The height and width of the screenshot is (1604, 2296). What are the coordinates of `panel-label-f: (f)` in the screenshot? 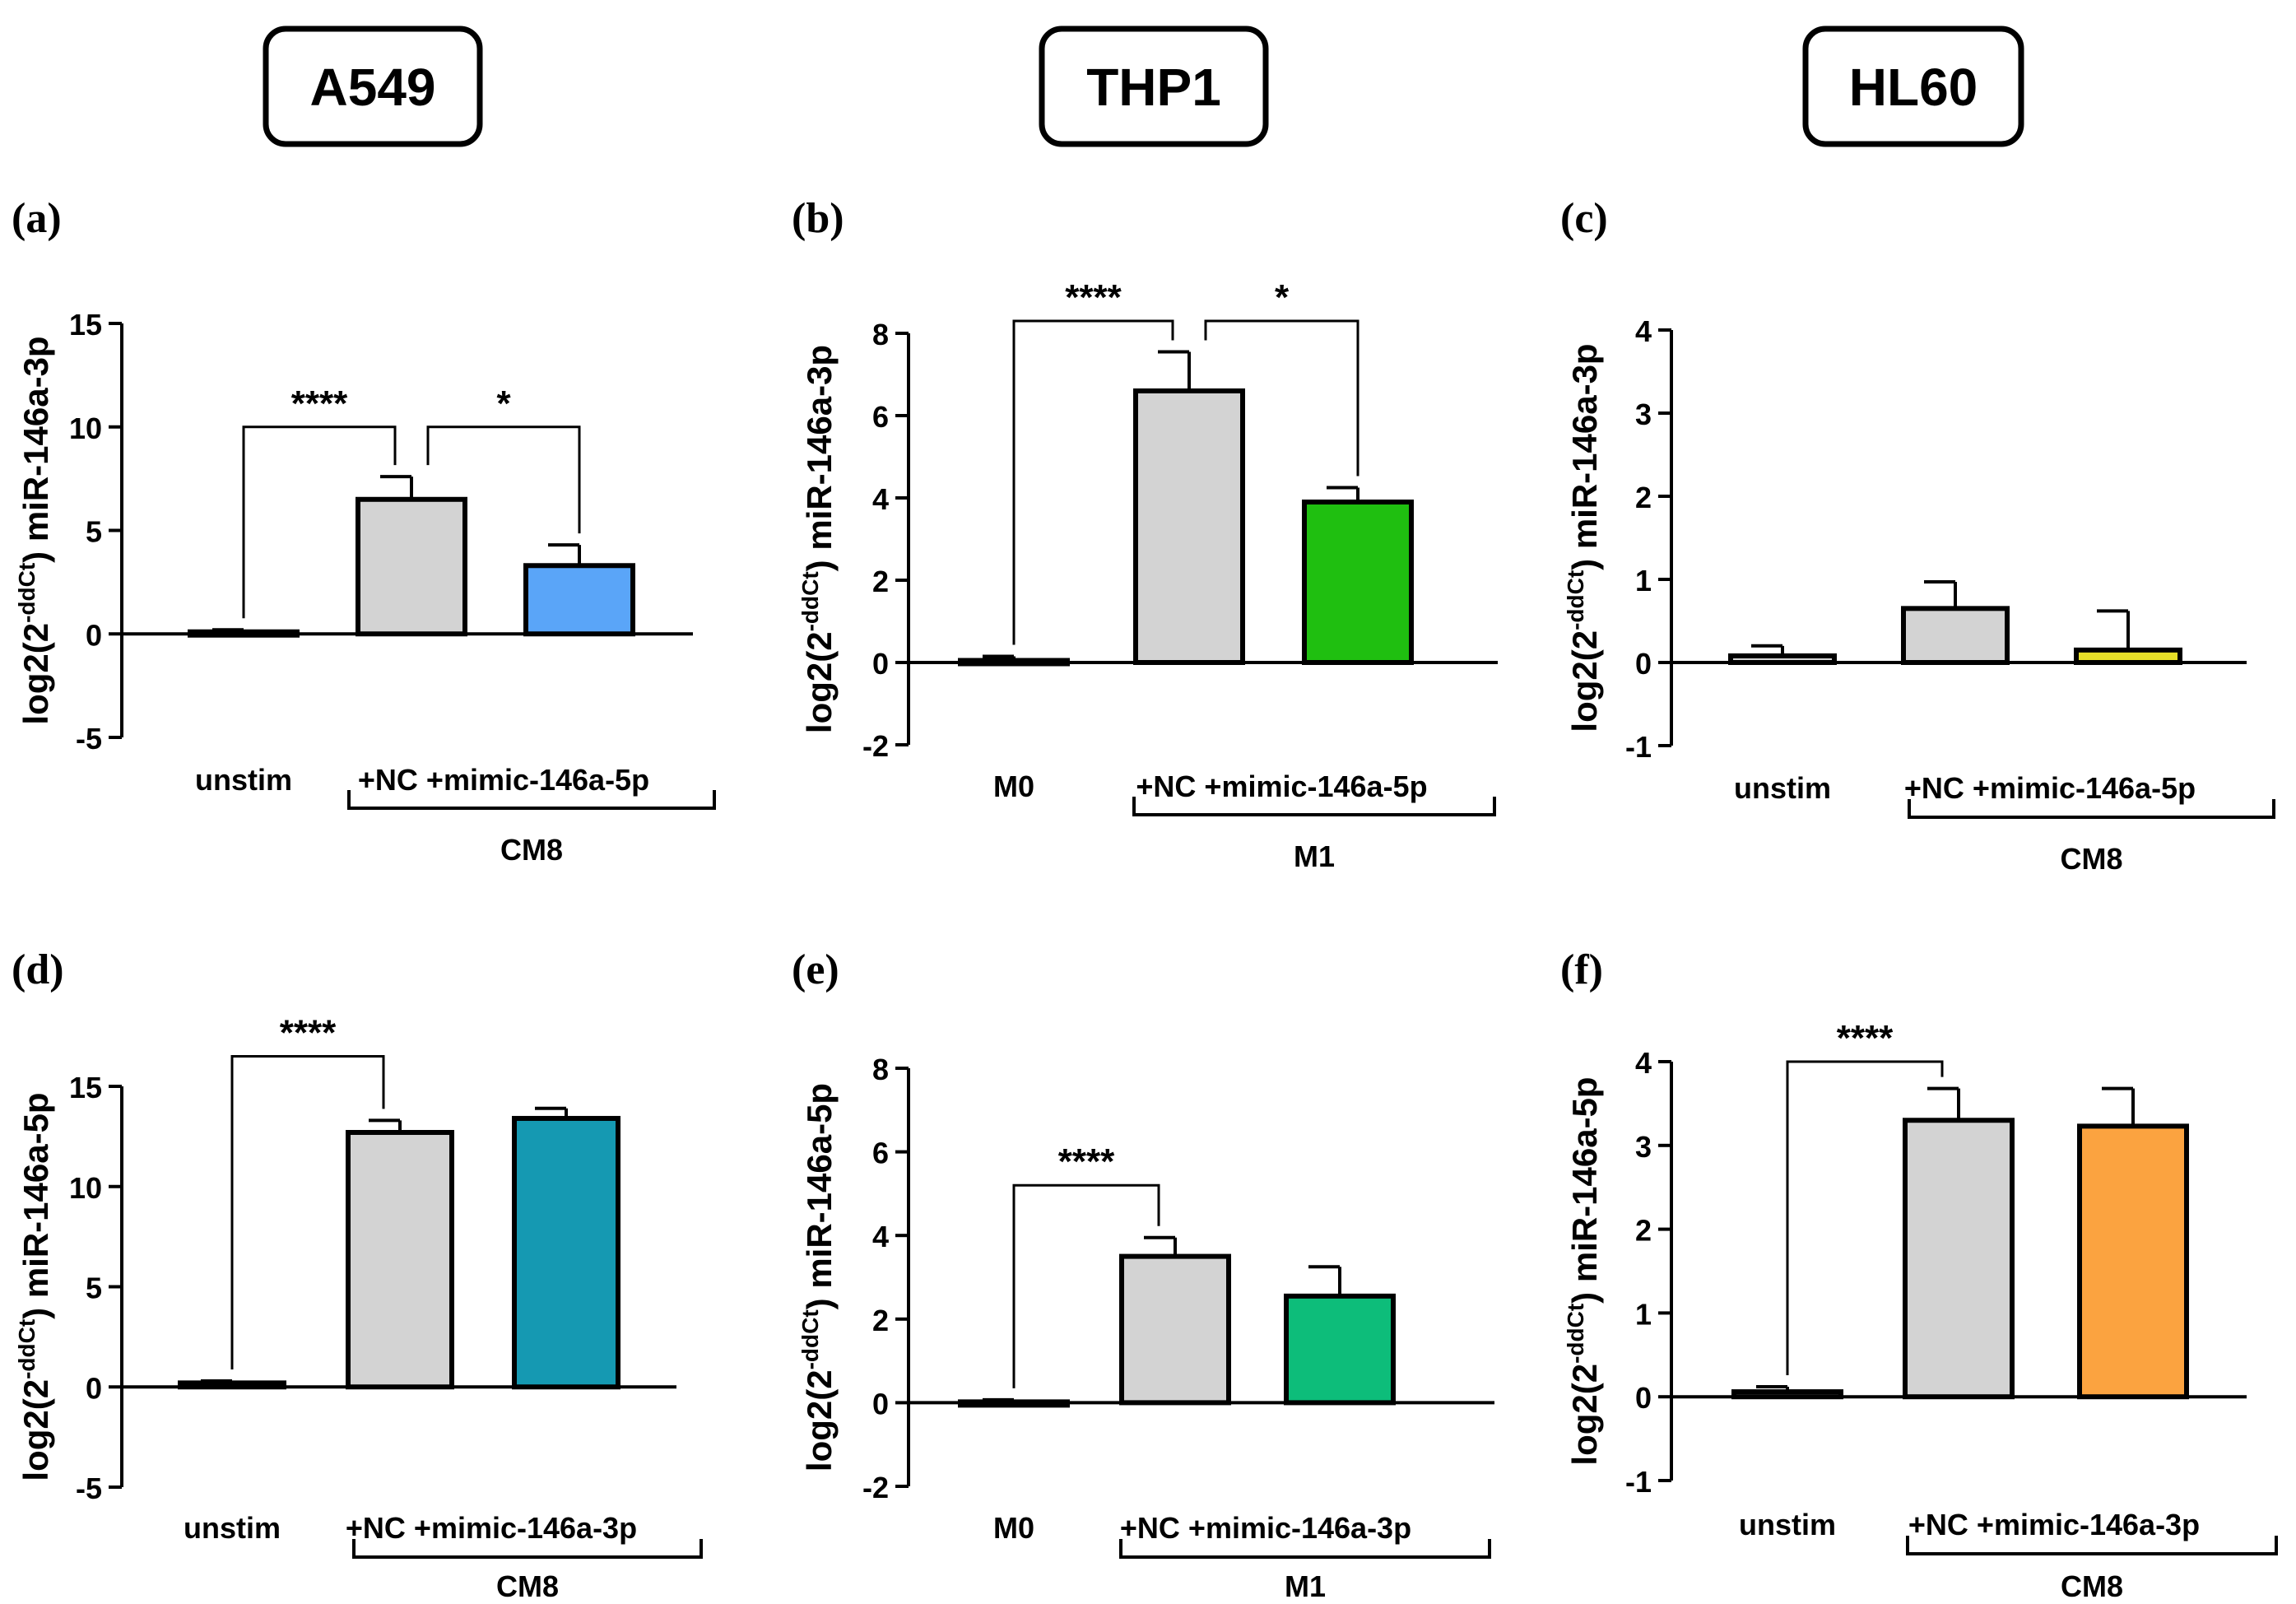 It's located at (1581, 969).